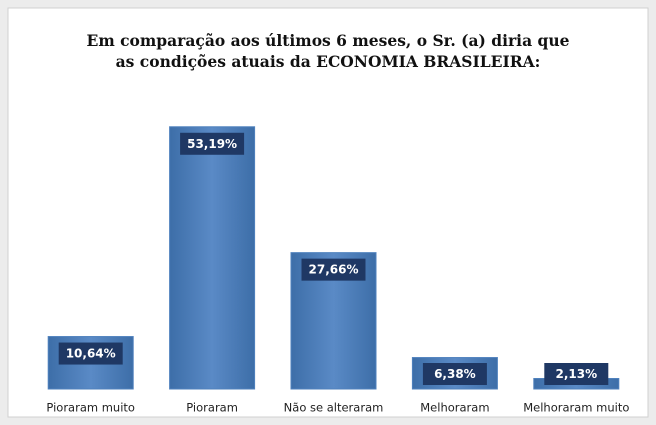  I want to click on value-label: 6,38%, so click(455, 374).